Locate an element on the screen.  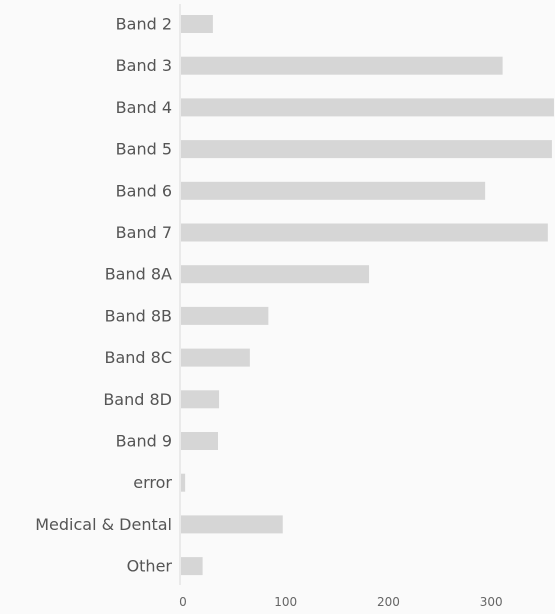
x-tick-label: 0 is located at coordinates (183, 602).